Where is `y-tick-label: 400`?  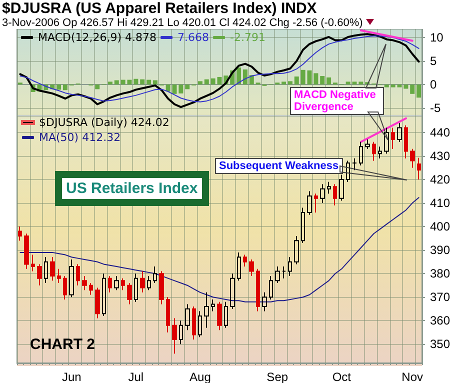
y-tick-label: 400 is located at coordinates (440, 227).